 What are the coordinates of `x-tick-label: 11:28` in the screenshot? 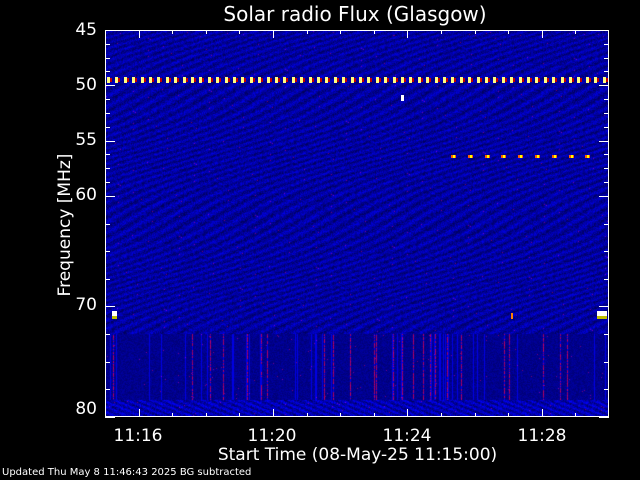 It's located at (542, 436).